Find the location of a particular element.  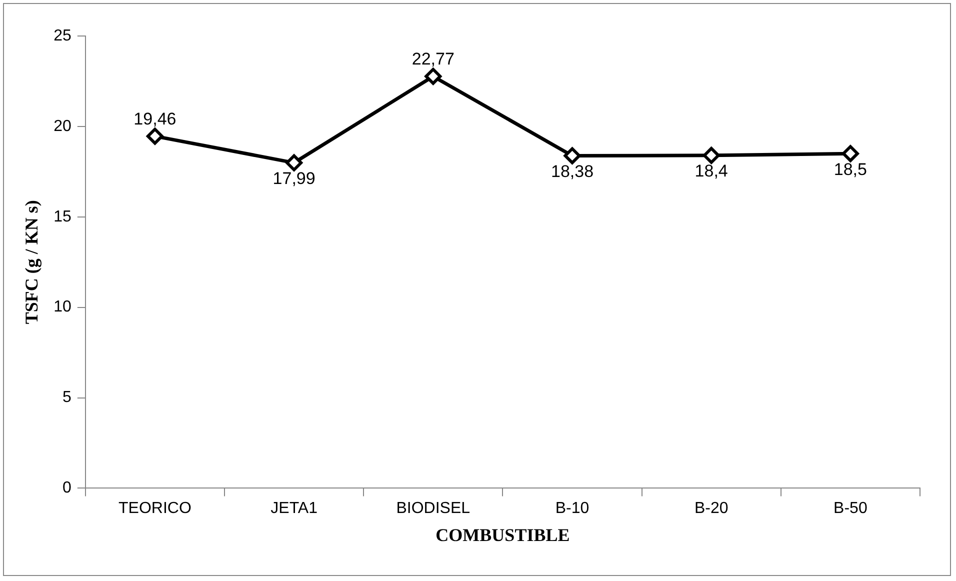

y-tick-label: 5 is located at coordinates (67, 397).